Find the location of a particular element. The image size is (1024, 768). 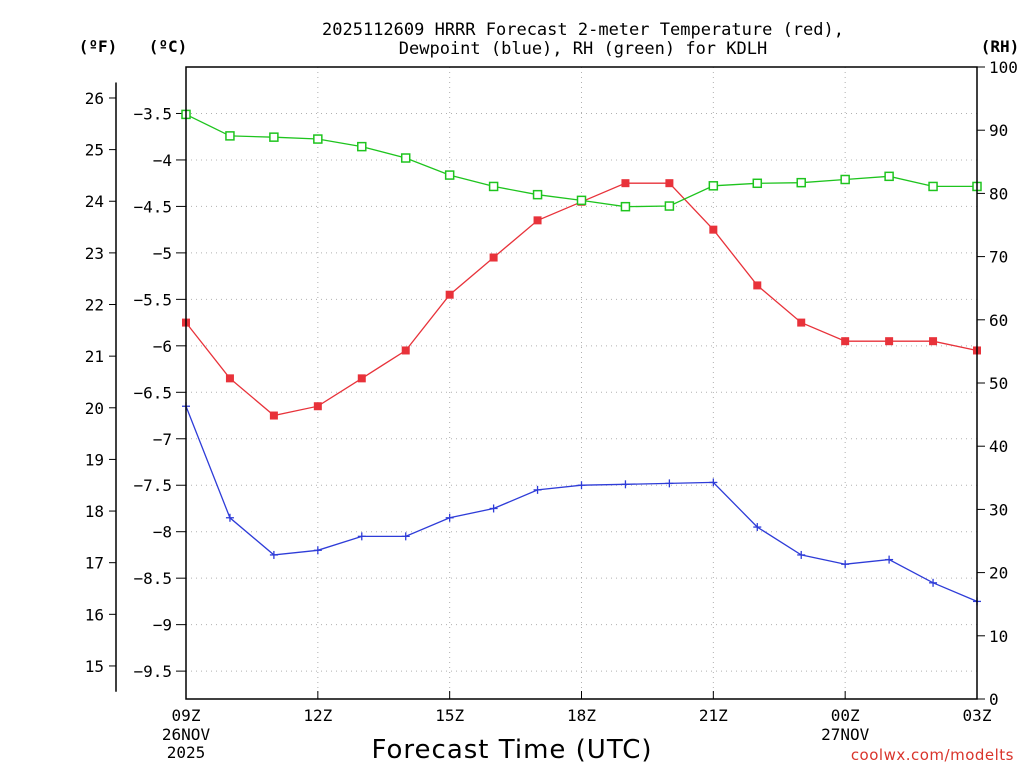

rh-tick-label: 40 is located at coordinates (998, 446).